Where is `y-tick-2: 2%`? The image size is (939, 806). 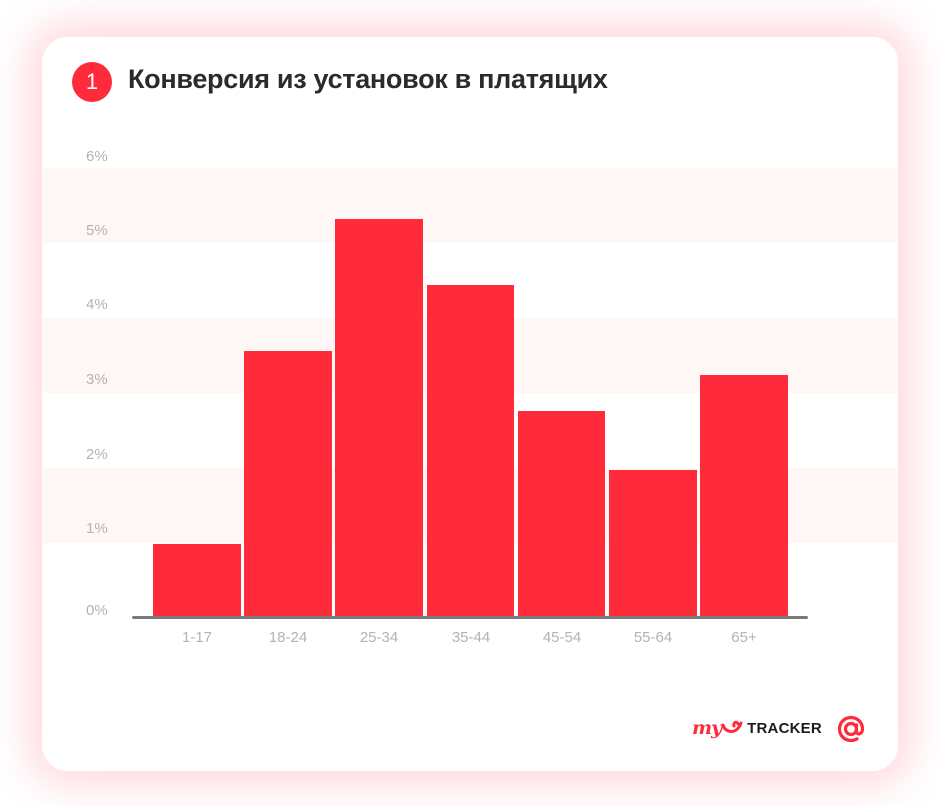 y-tick-2: 2% is located at coordinates (97, 454).